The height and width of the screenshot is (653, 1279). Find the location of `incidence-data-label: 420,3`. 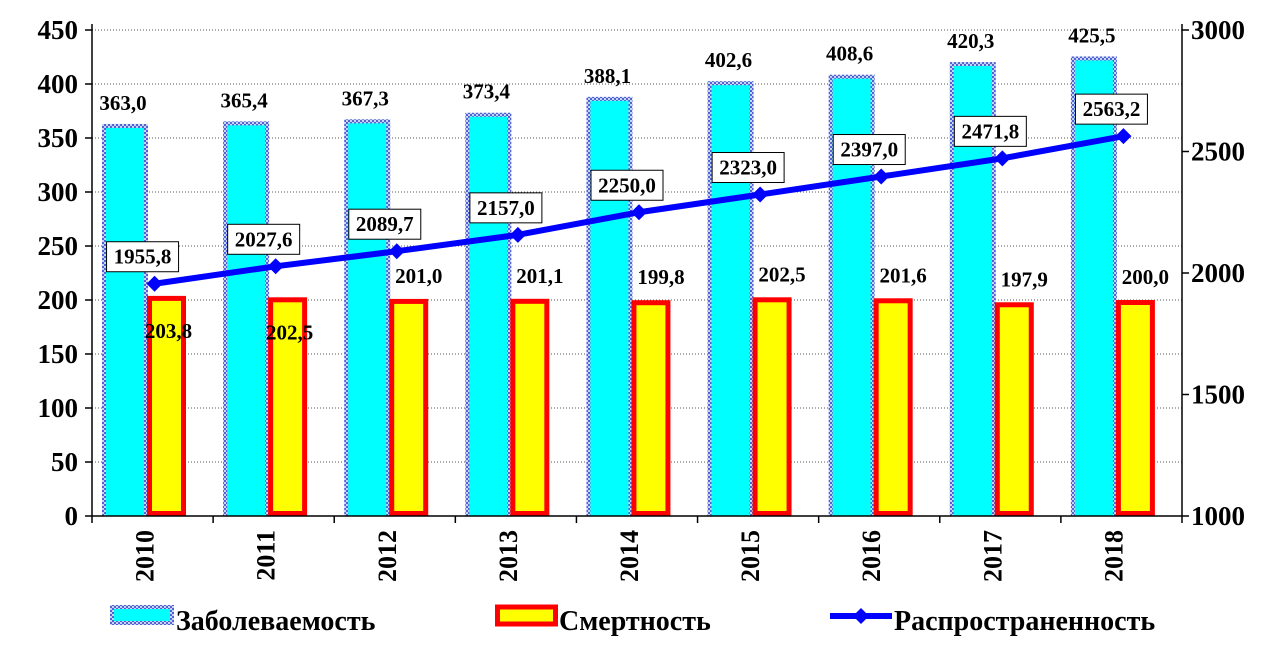

incidence-data-label: 420,3 is located at coordinates (970, 41).